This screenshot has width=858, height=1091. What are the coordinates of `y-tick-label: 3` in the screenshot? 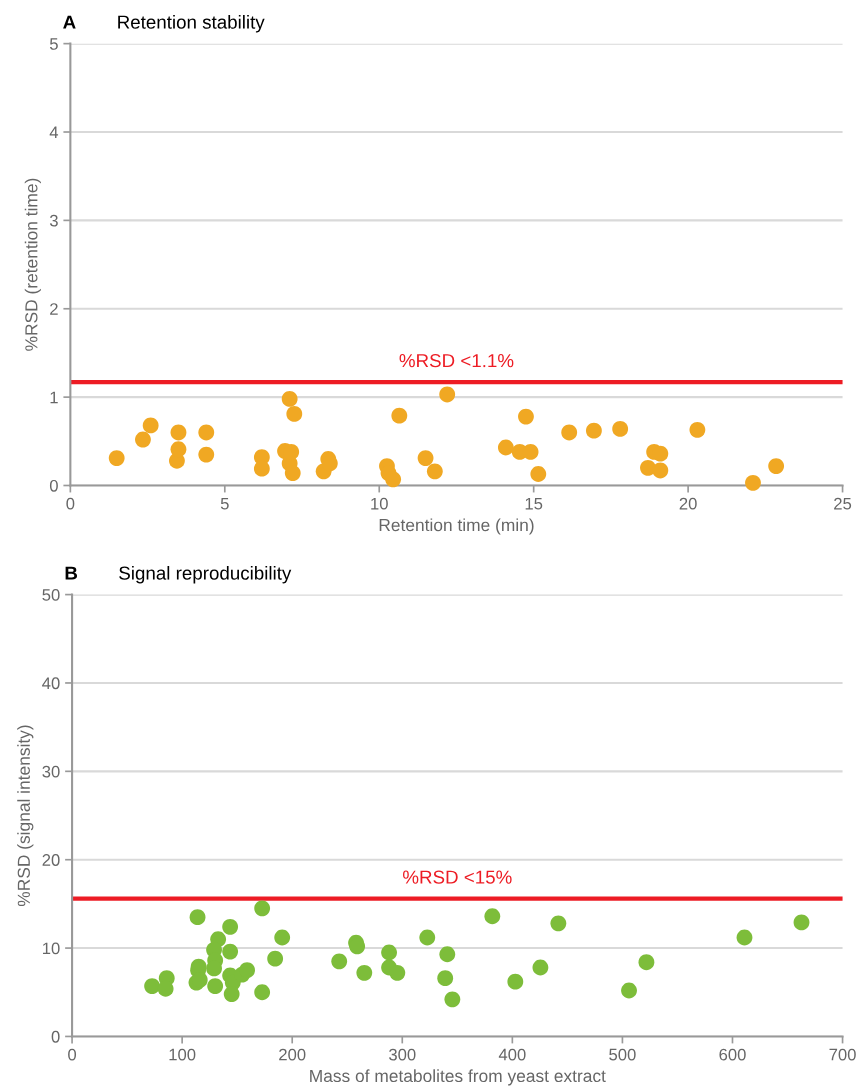 It's located at (53, 220).